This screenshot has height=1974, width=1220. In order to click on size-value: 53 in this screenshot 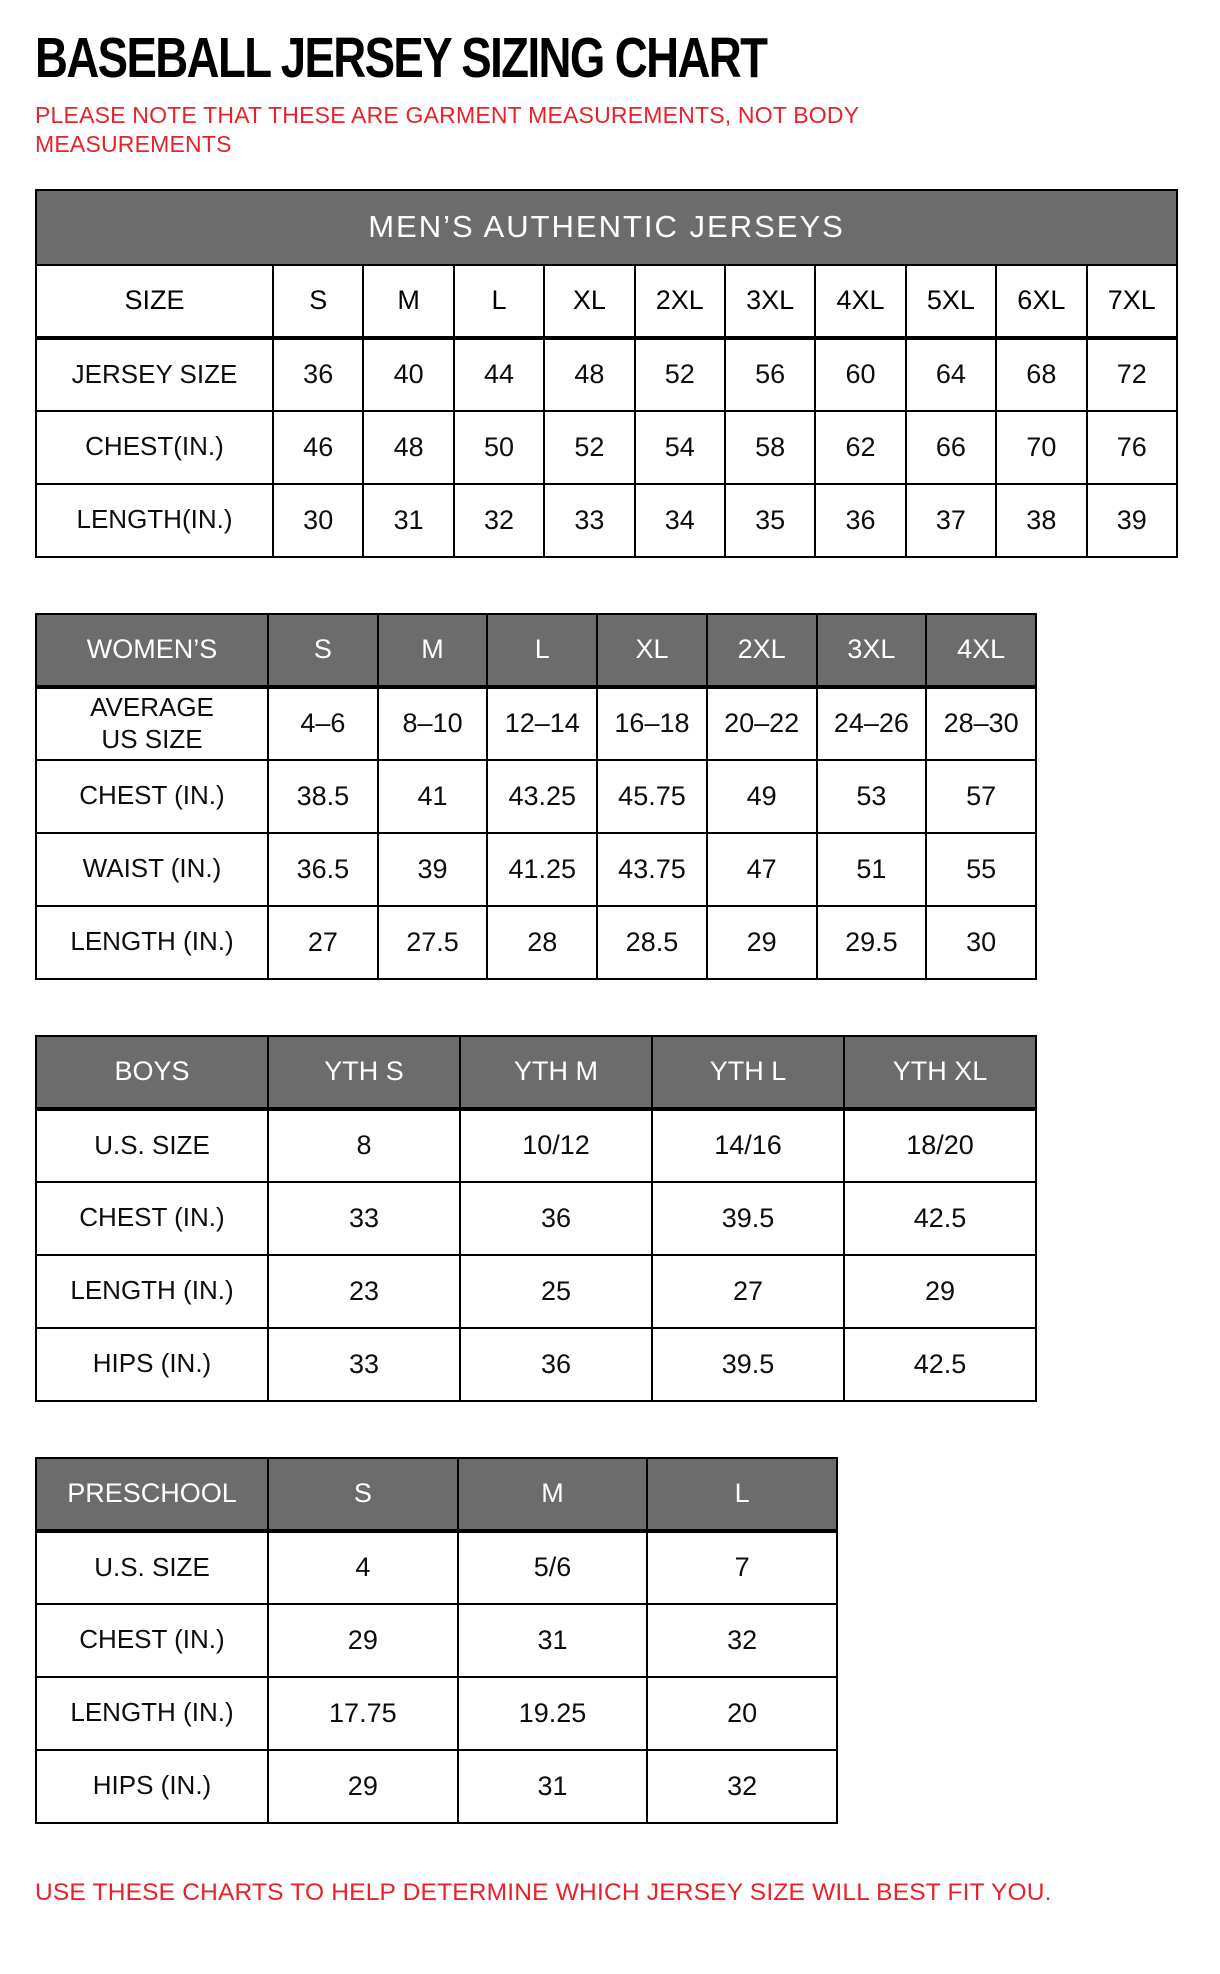, I will do `click(871, 796)`.